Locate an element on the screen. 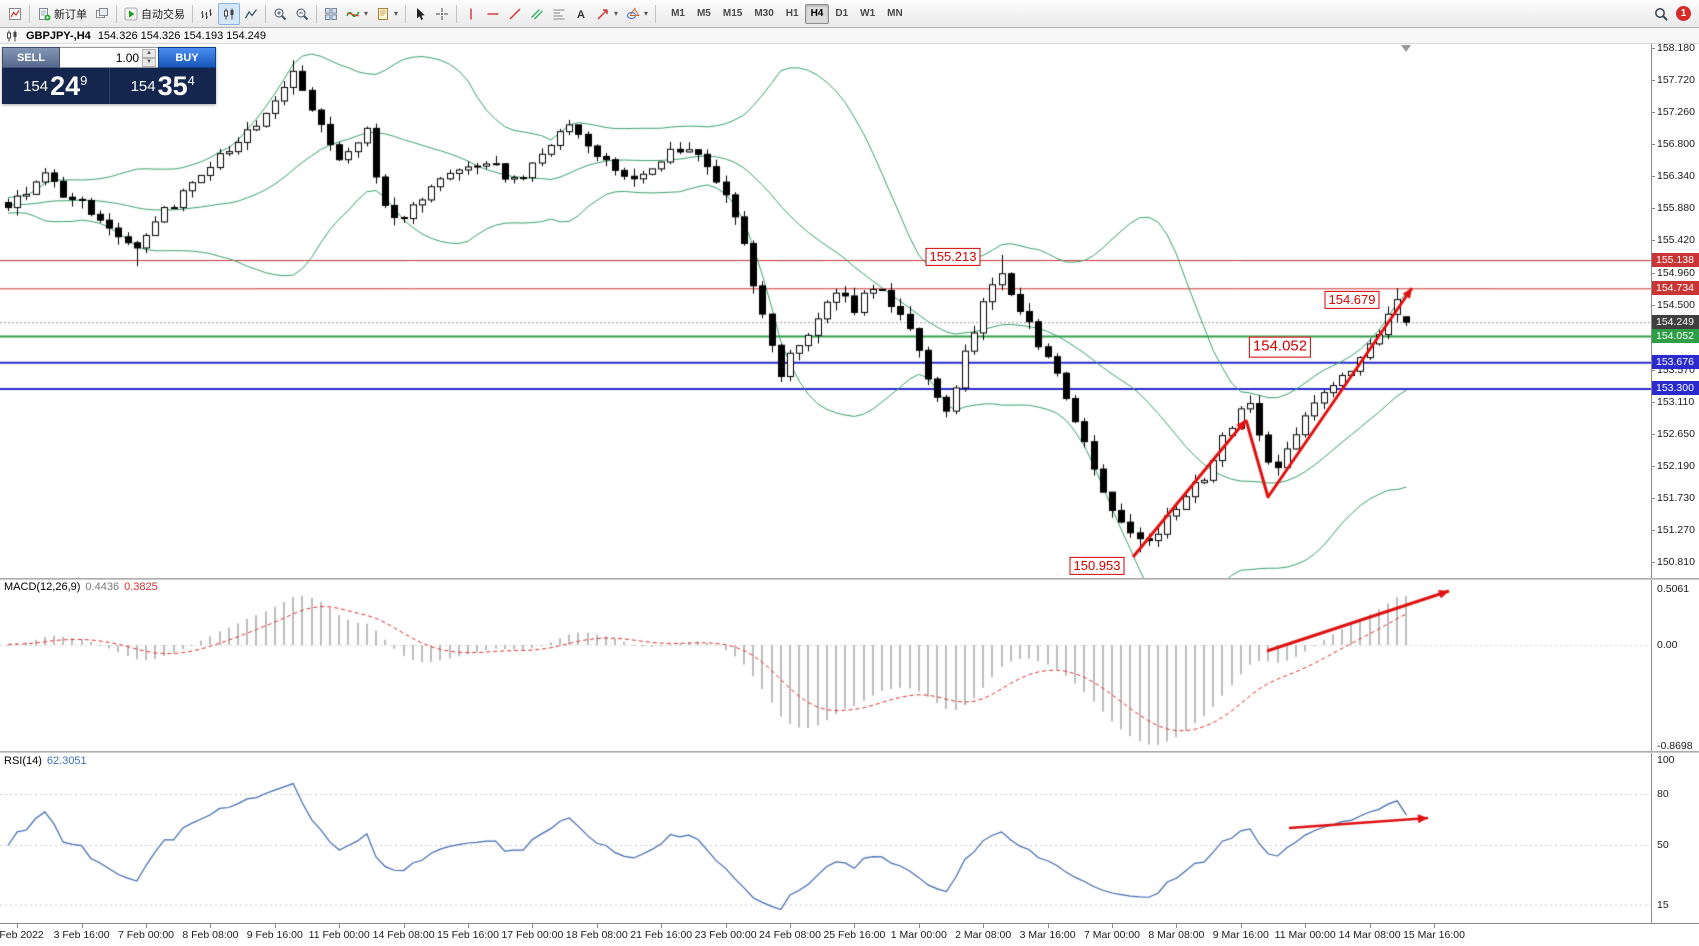 The image size is (1699, 946). time-axis-label: 14 Mar 08:00 is located at coordinates (1369, 935).